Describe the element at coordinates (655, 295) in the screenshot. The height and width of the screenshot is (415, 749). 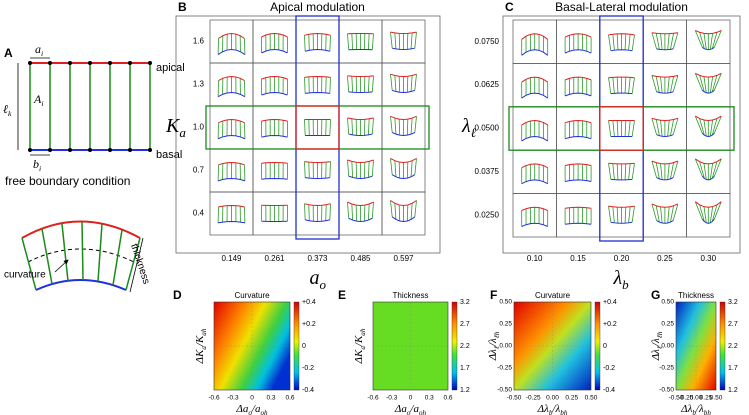
I see `panel-label: G` at that location.